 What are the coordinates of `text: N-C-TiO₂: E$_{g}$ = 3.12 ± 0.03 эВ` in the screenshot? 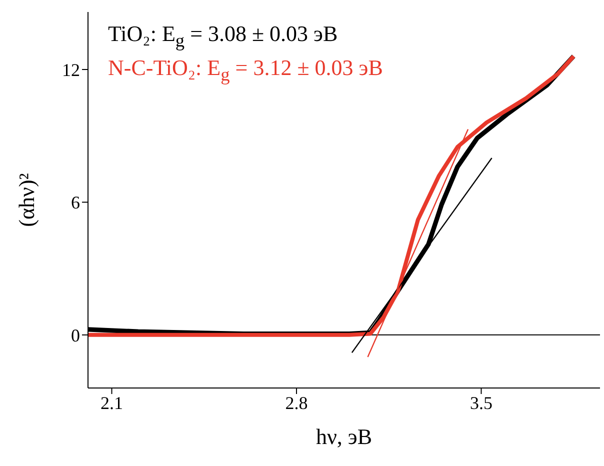 It's located at (245, 70).